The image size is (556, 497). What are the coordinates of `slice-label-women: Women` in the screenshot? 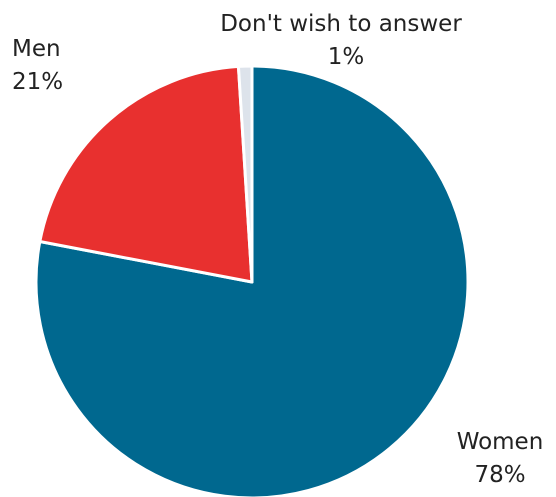 It's located at (500, 442).